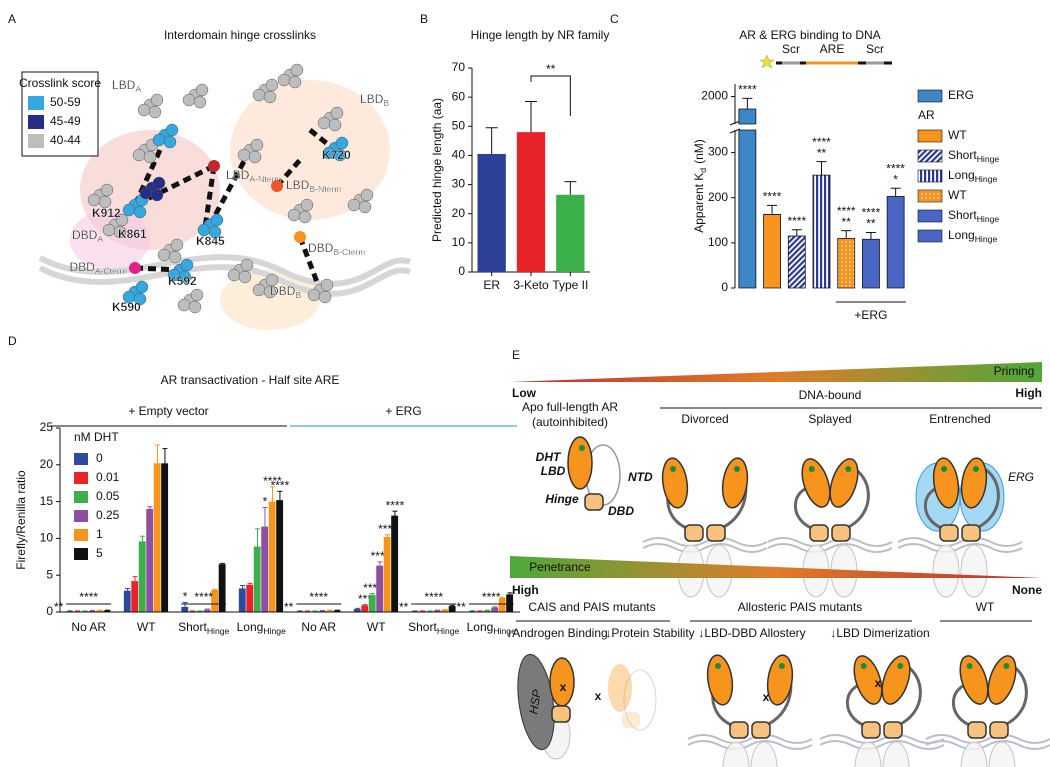 The height and width of the screenshot is (767, 1050). Describe the element at coordinates (700, 186) in the screenshot. I see `y-axis-label: Apparent Kd (nM)` at that location.